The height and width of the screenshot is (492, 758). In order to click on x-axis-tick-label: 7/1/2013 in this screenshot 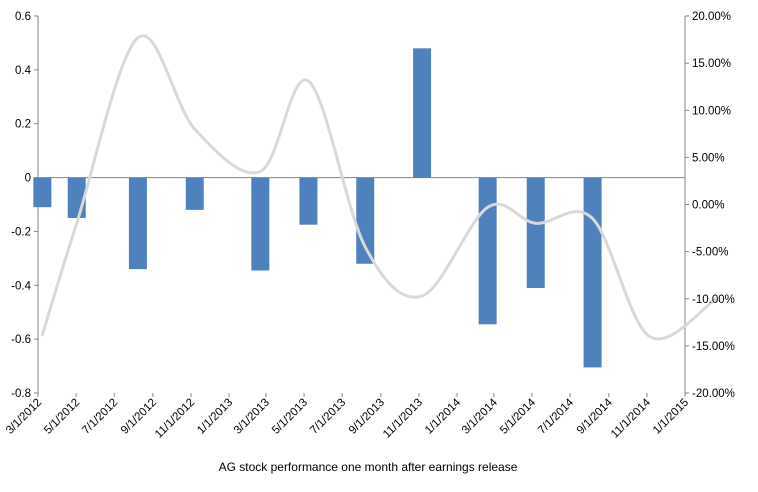, I will do `click(328, 417)`.